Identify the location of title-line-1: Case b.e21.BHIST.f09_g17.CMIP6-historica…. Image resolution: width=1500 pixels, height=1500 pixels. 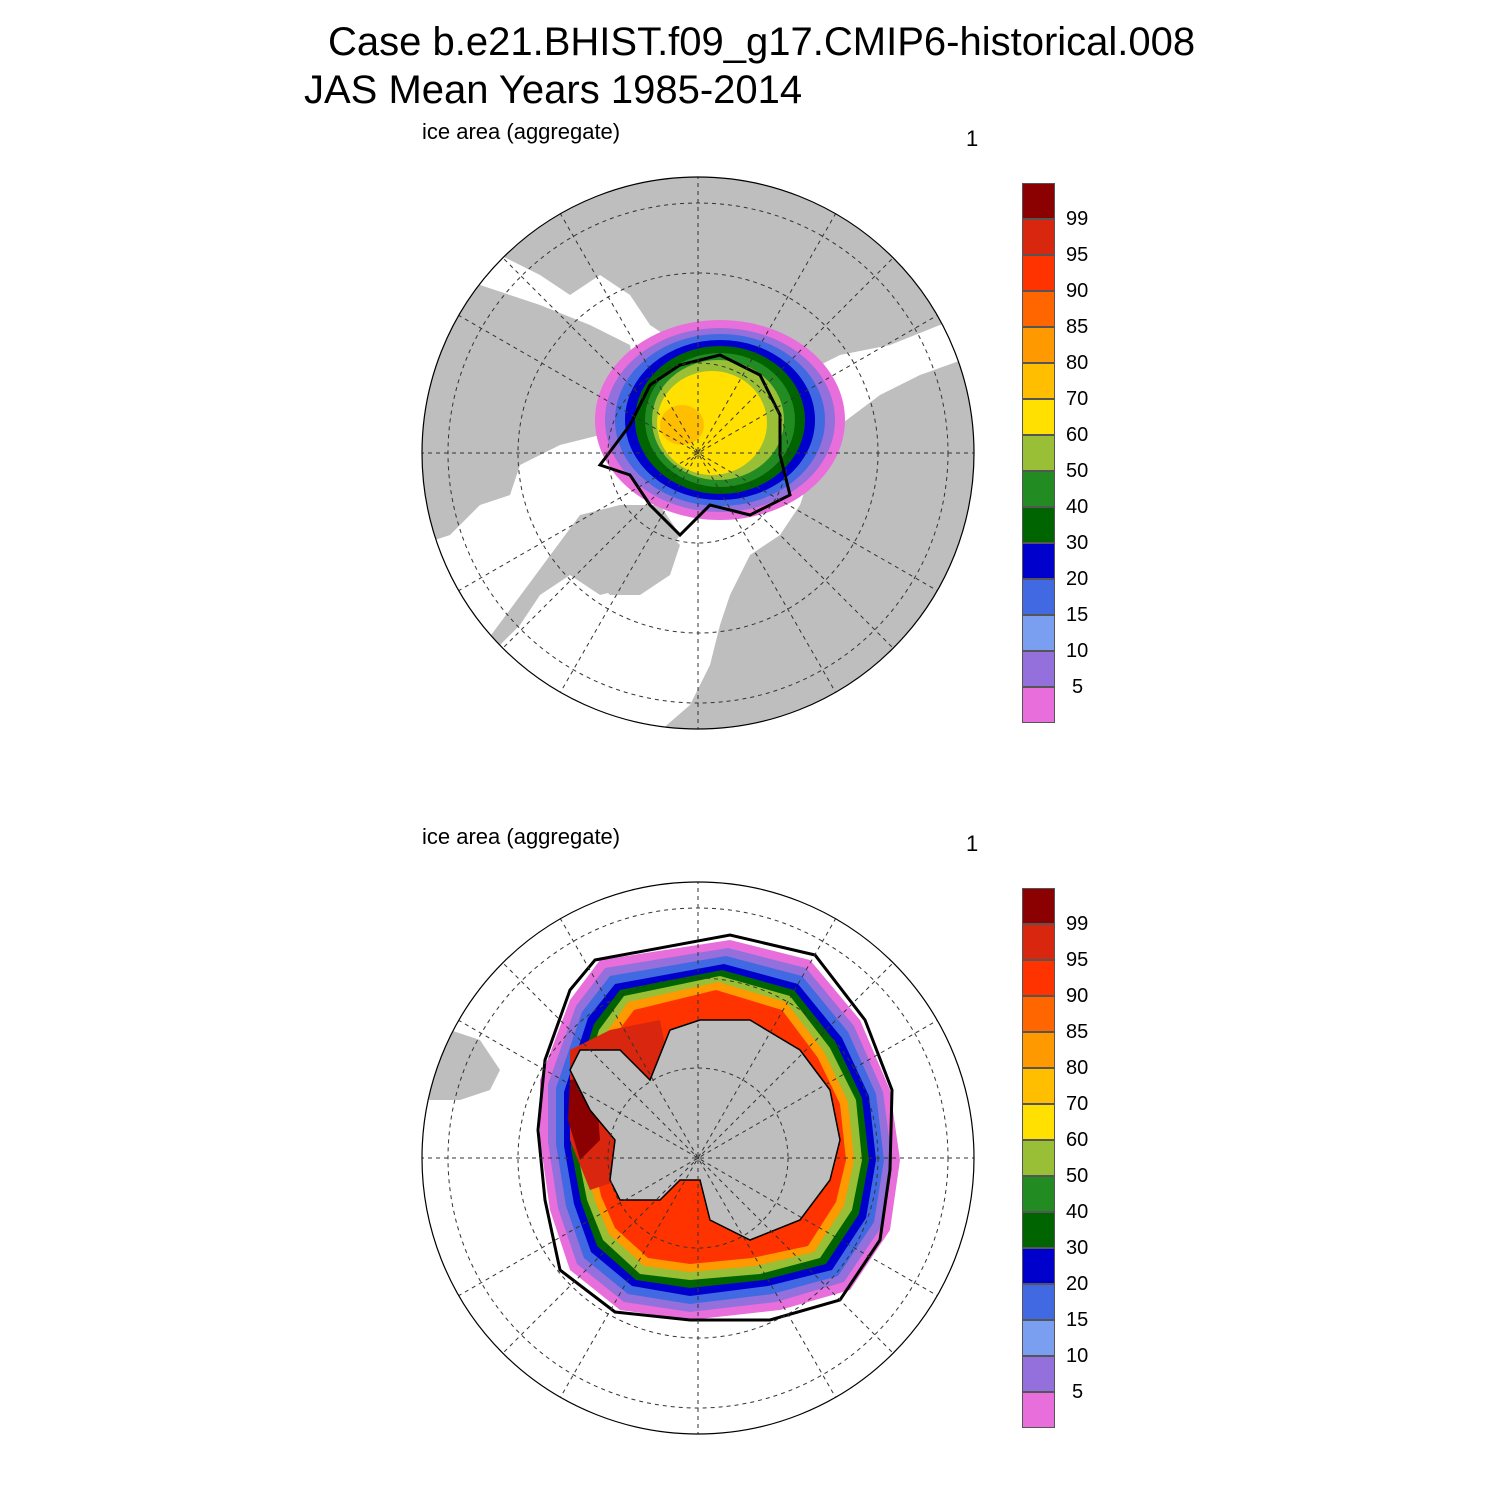
(762, 42).